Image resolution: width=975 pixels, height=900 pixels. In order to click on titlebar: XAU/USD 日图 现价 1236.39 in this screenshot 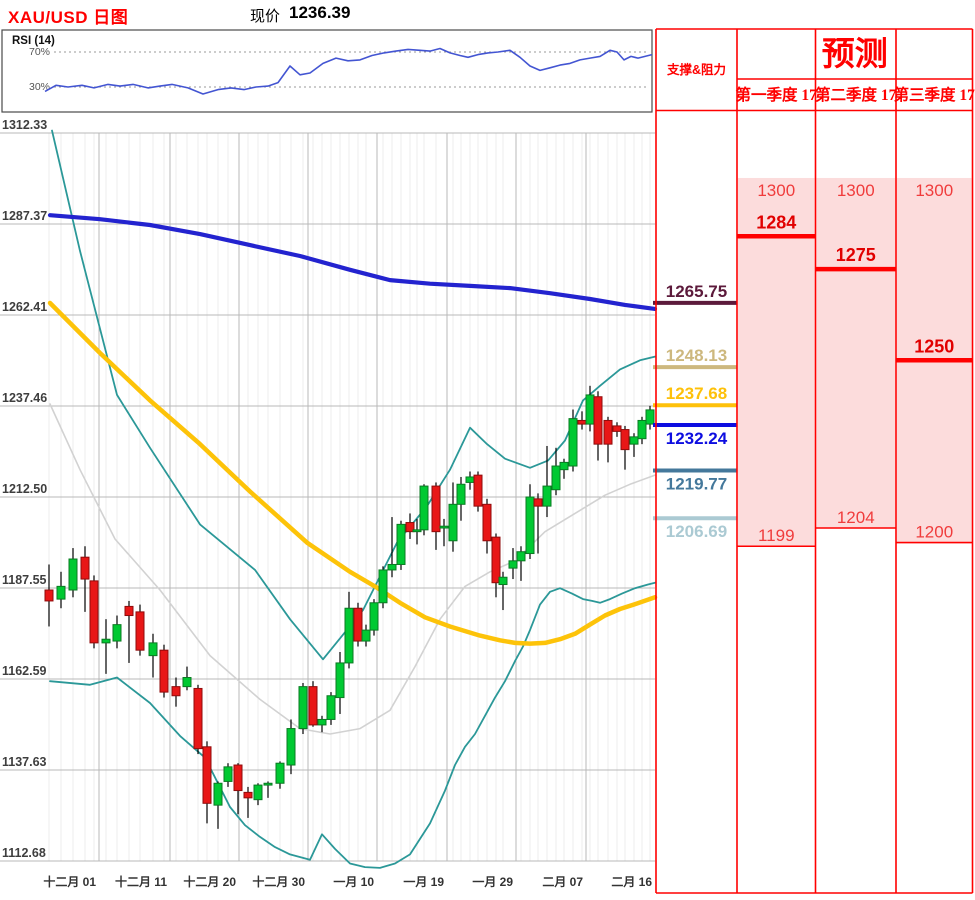, I will do `click(487, 14)`.